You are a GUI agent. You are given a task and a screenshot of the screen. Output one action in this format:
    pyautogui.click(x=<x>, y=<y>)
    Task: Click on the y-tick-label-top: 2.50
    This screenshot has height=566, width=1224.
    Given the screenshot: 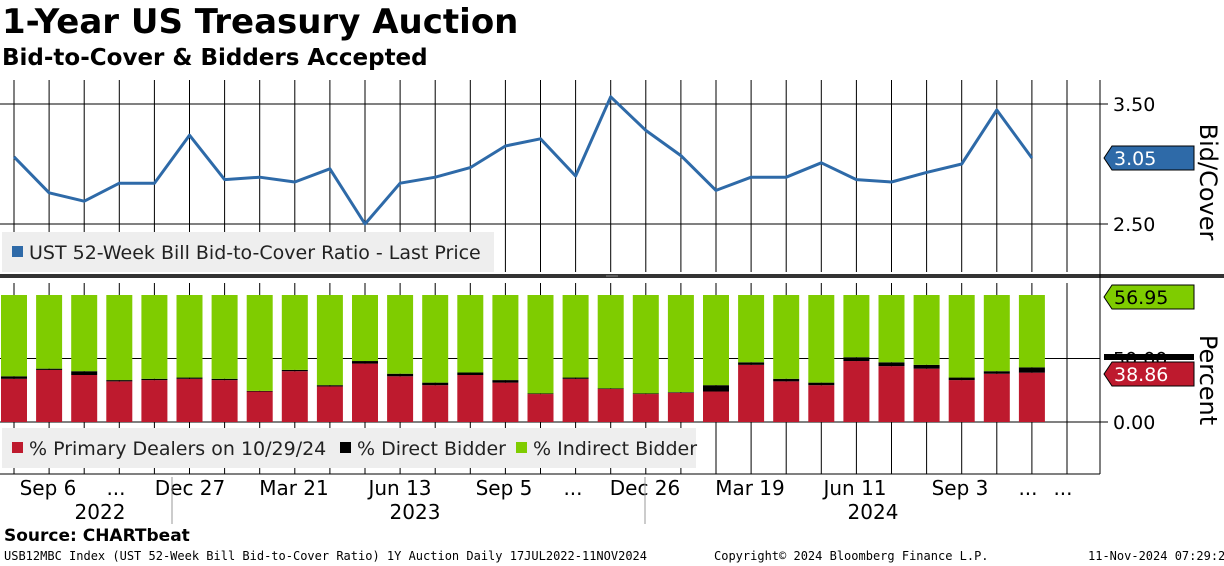 What is the action you would take?
    pyautogui.click(x=1134, y=225)
    